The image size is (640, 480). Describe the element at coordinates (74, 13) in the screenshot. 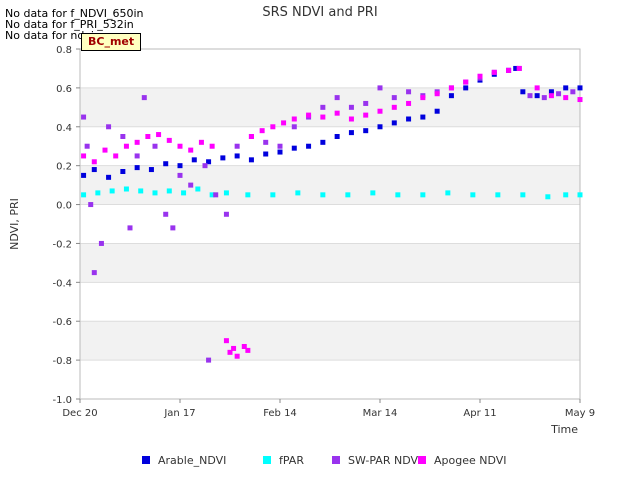

I see `no-data-message: No data for f_NDVI_650in` at that location.